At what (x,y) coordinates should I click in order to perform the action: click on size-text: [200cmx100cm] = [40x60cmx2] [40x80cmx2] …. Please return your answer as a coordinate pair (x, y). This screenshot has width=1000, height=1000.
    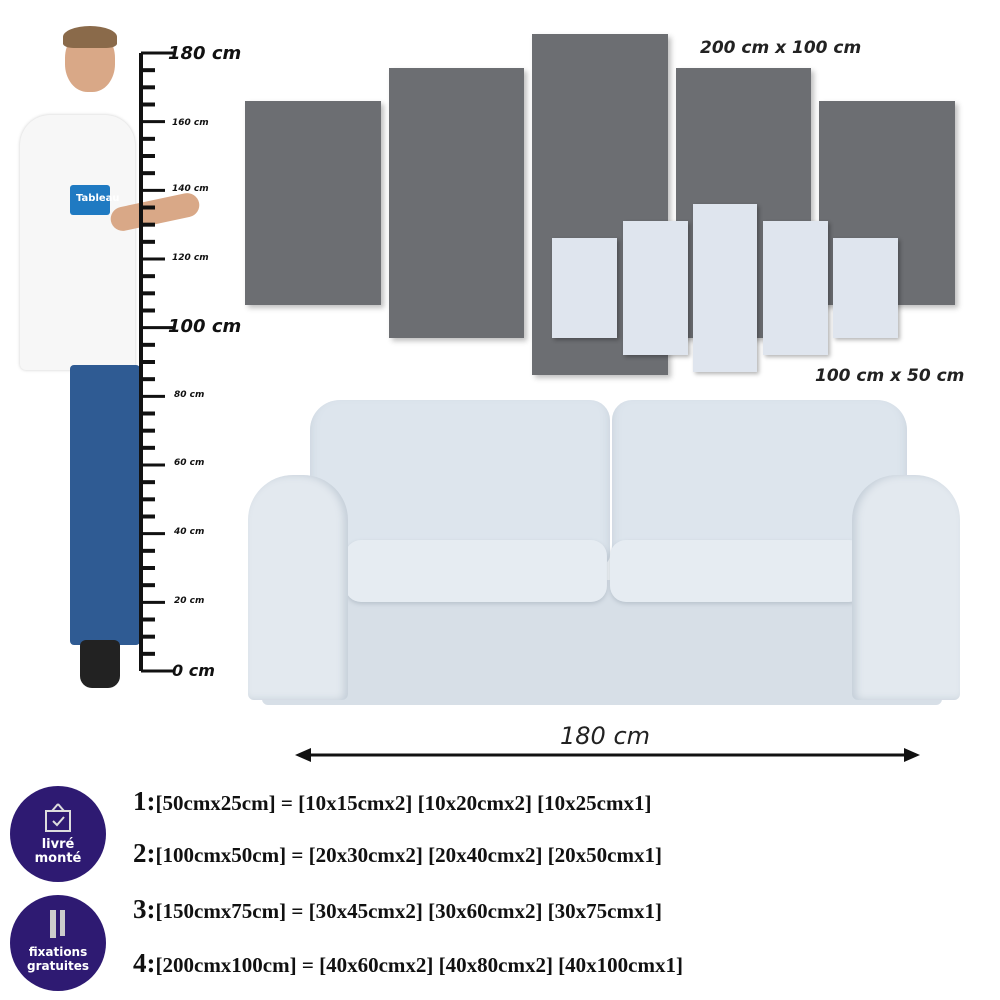
    Looking at the image, I should click on (419, 965).